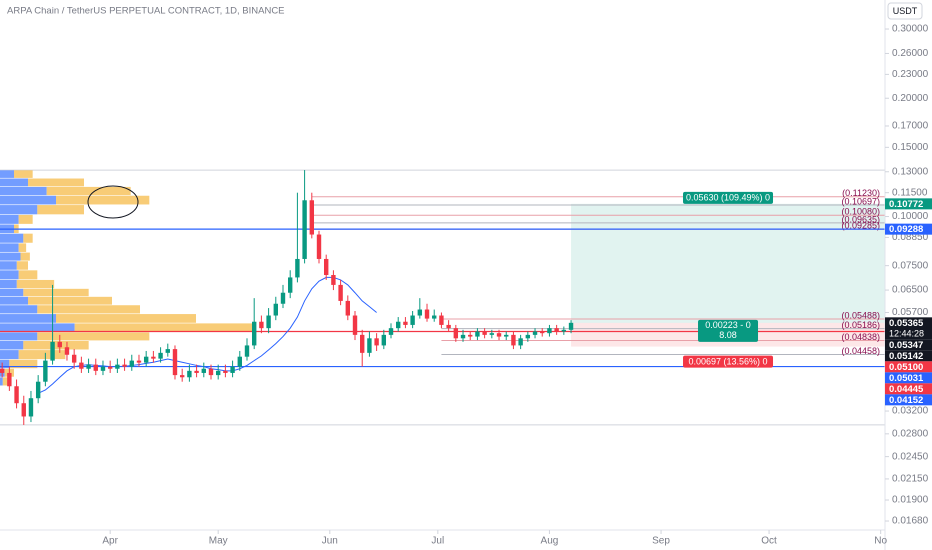  Describe the element at coordinates (728, 263) in the screenshot. I see `position-profit-zone` at that location.